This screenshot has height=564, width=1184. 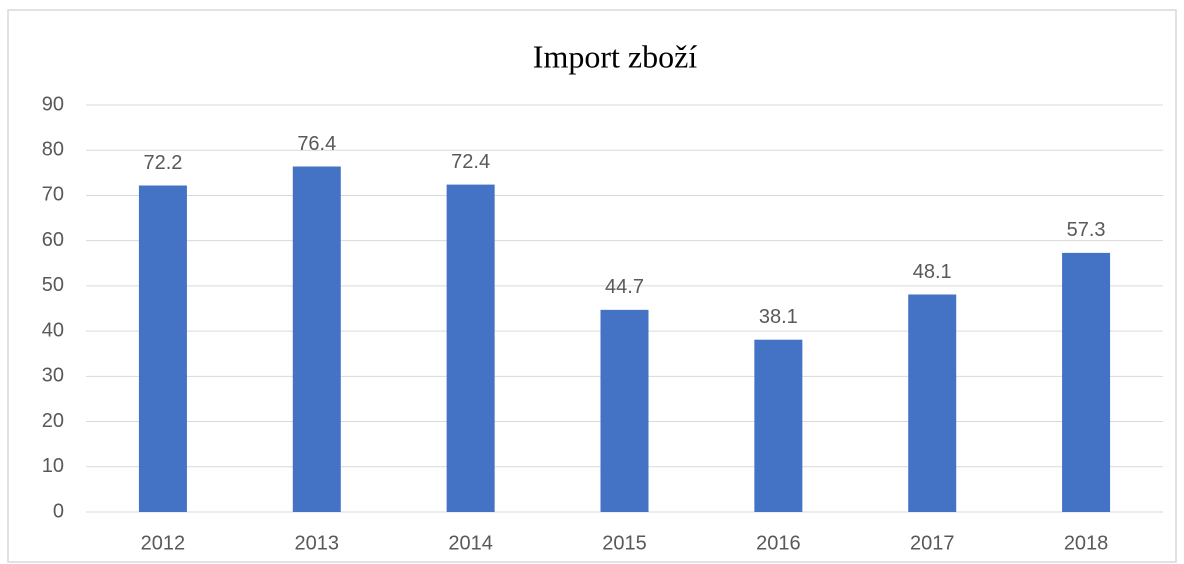 I want to click on y-tick-label: 50, so click(x=53, y=285).